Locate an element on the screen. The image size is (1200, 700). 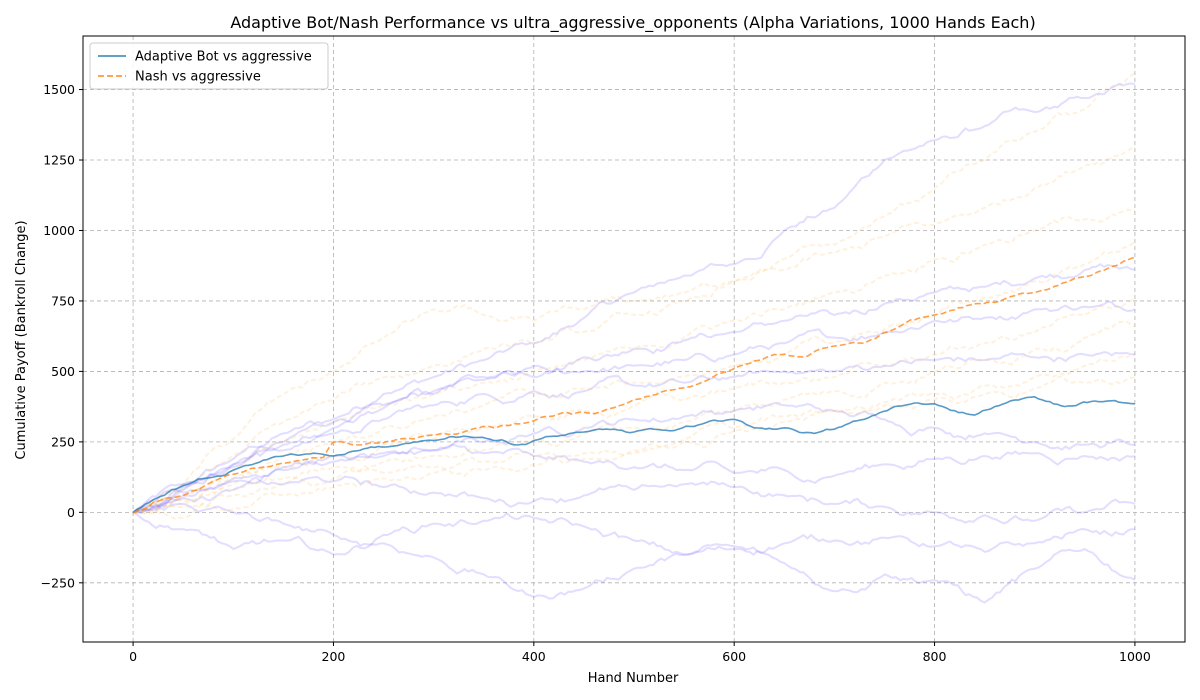
series-line-adaptive-bot is located at coordinates (633, 454).